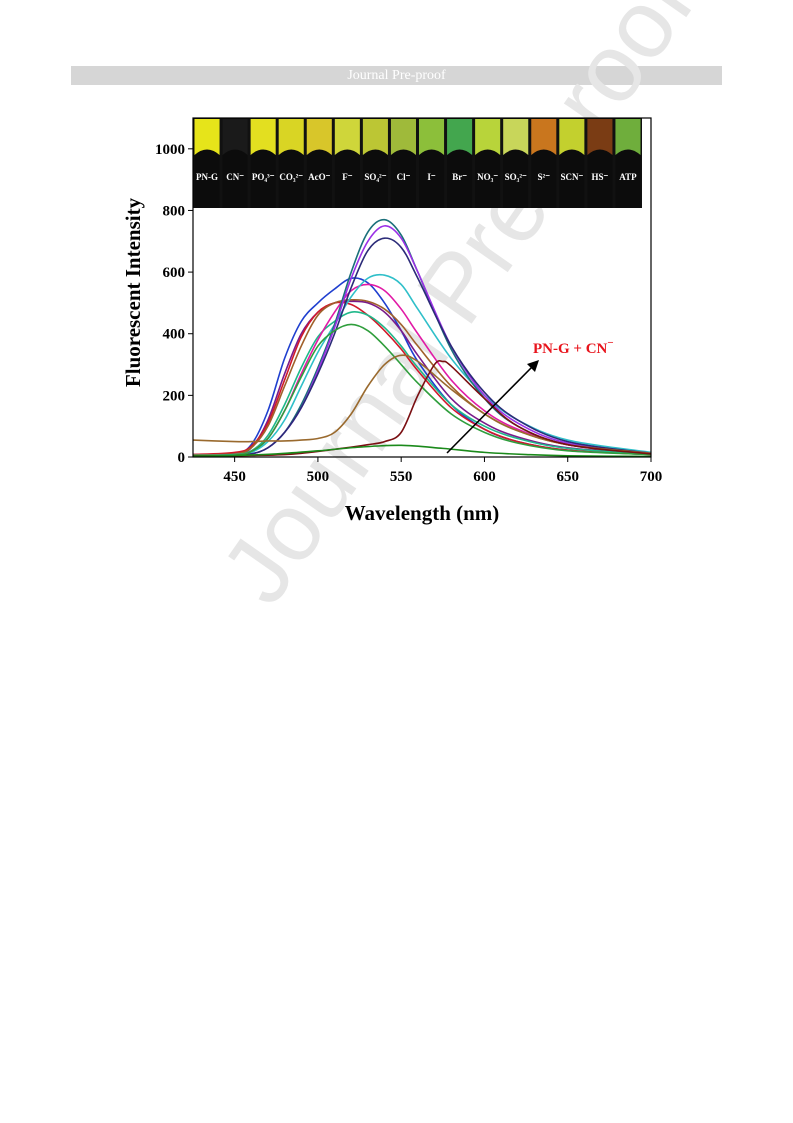 This screenshot has height=1123, width=793. I want to click on vial-3: PO₄³⁻, so click(263, 163).